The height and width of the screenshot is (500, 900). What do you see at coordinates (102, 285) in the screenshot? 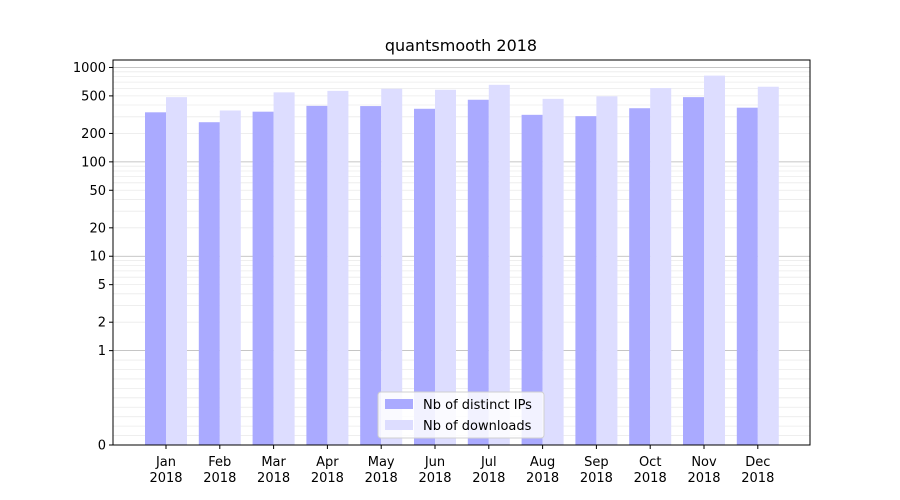
I see `y-tick-label: 5` at bounding box center [102, 285].